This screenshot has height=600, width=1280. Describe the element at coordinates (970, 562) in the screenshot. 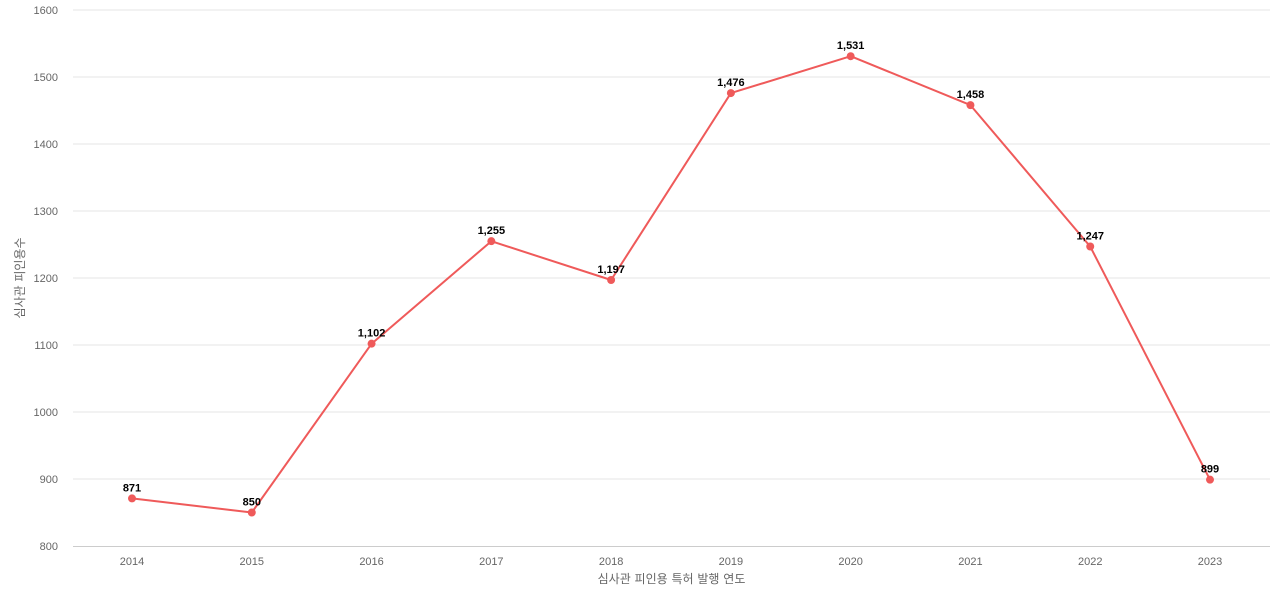

I see `x-tick-label: 2021` at that location.